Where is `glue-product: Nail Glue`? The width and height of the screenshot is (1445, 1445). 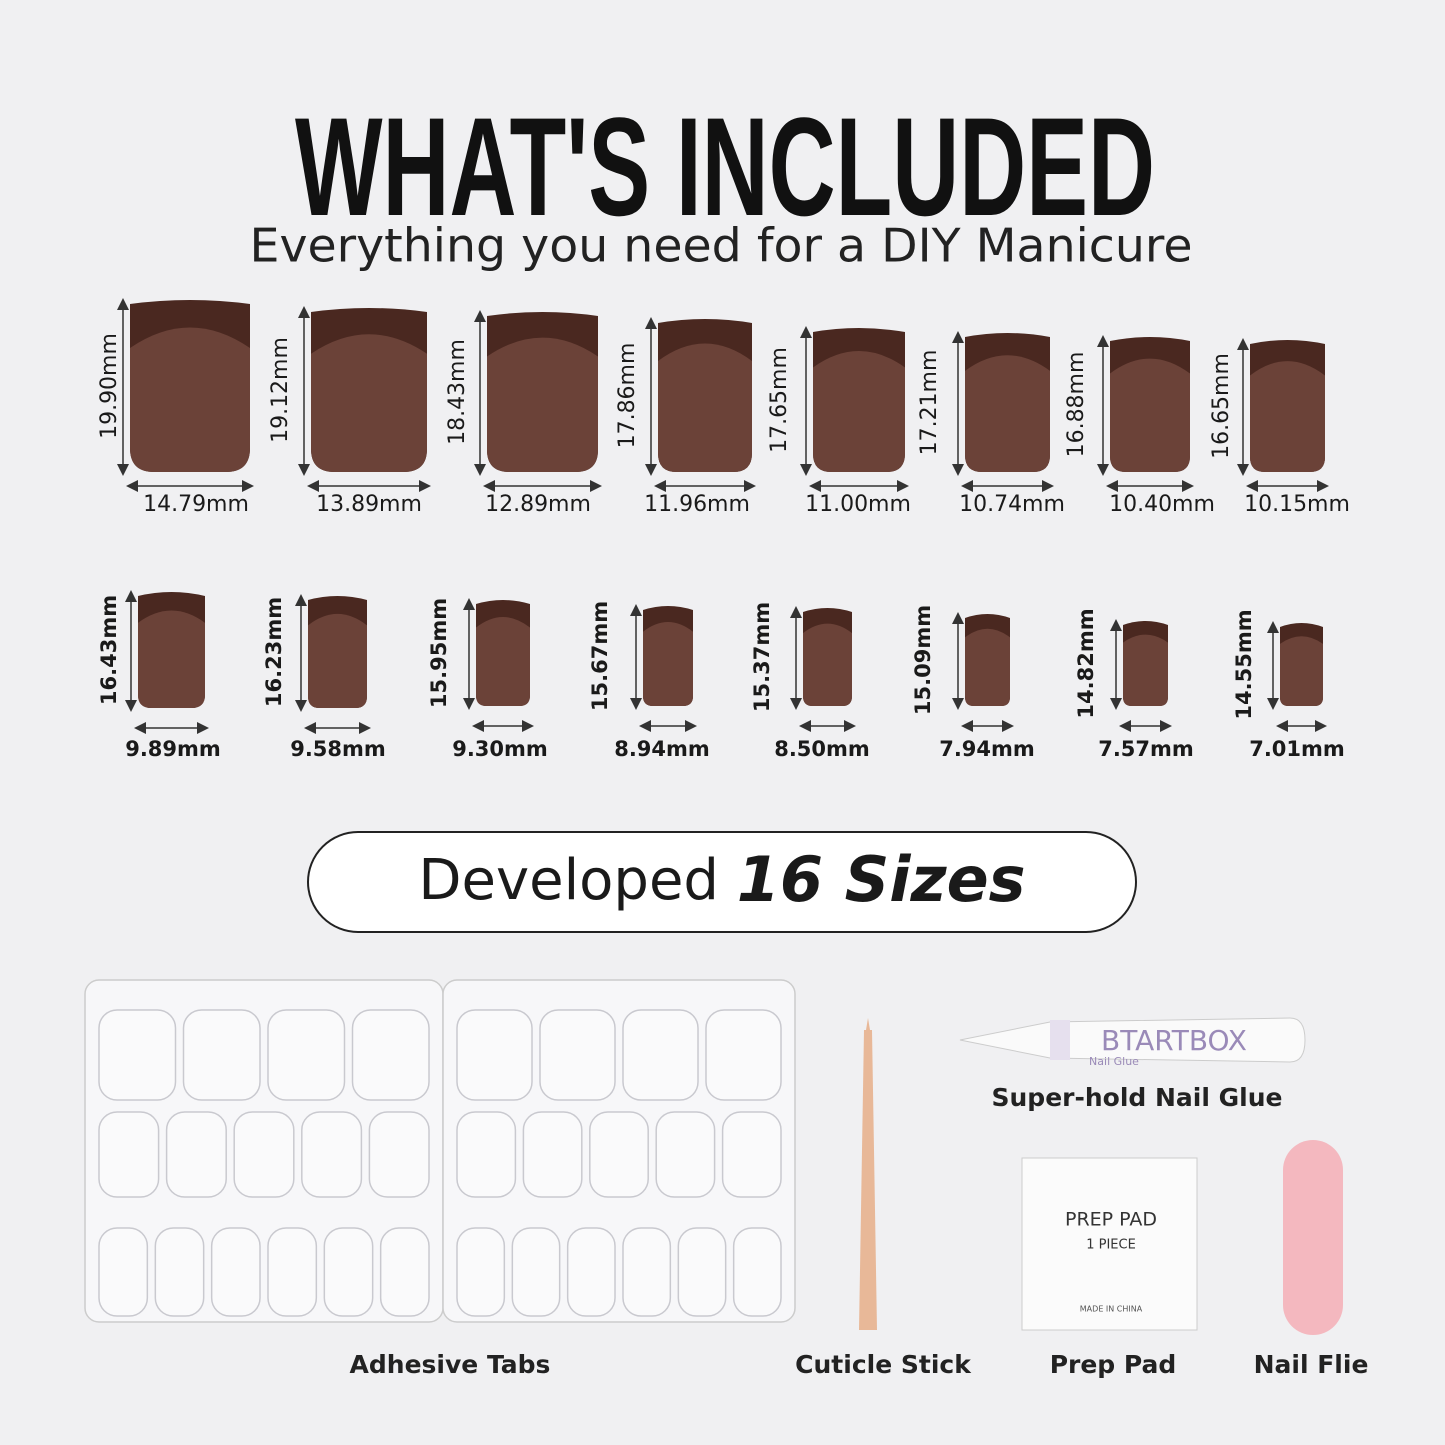
glue-product: Nail Glue is located at coordinates (1114, 1061).